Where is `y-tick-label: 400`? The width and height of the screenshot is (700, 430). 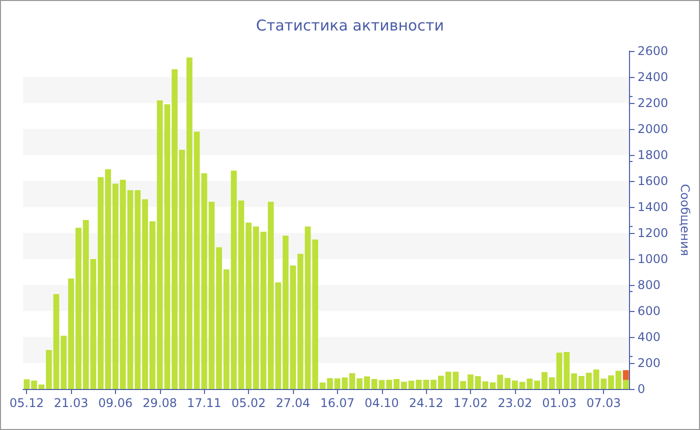 y-tick-label: 400 is located at coordinates (649, 337).